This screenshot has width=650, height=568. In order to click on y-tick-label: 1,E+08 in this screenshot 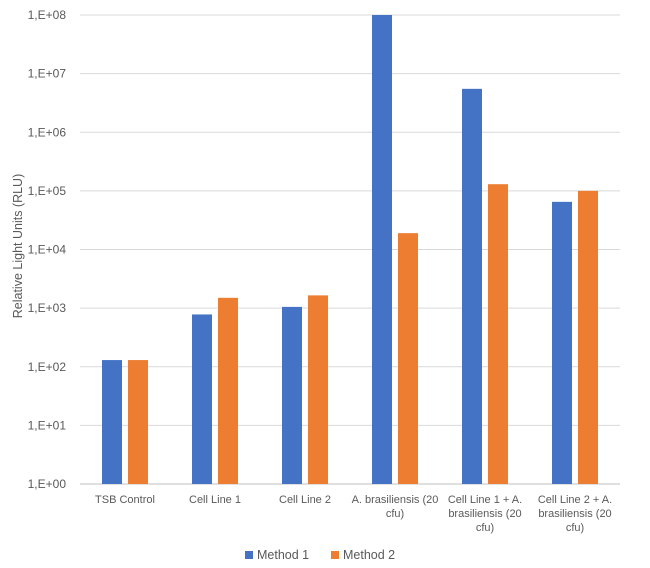, I will do `click(47, 15)`.